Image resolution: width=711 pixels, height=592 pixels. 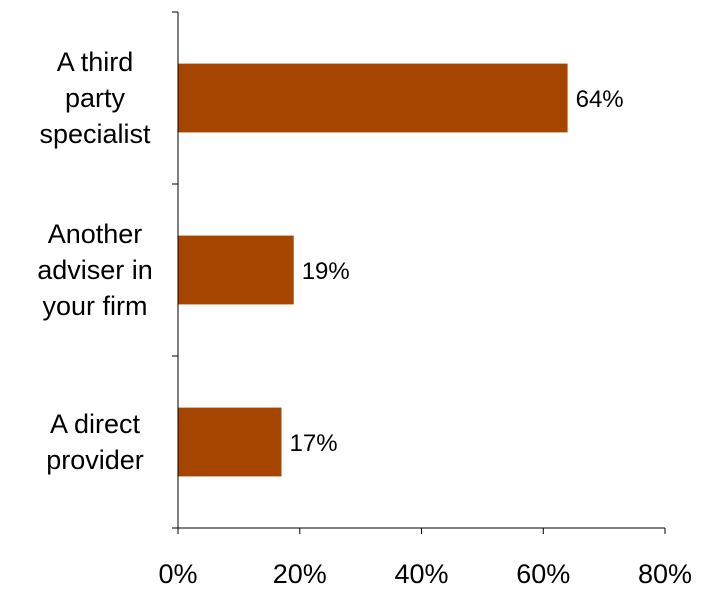 What do you see at coordinates (543, 573) in the screenshot?
I see `x-tick-label-3: 60%` at bounding box center [543, 573].